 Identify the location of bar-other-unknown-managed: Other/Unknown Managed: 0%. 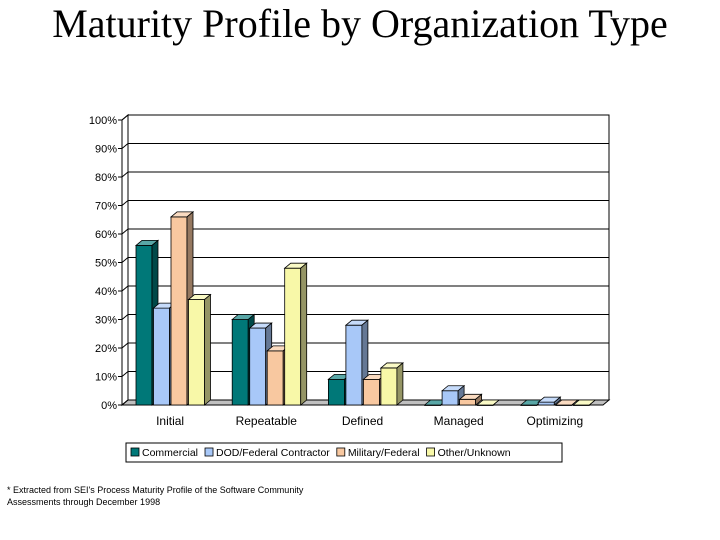
(488, 402).